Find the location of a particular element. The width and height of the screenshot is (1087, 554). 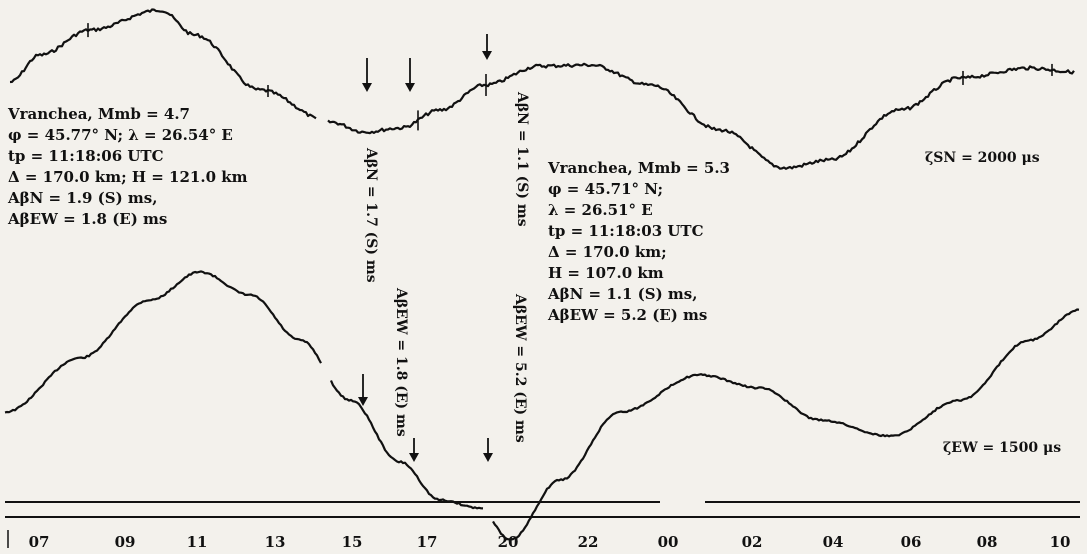

arrow-label-ew-1: AβEW = 1.8 (E) ms is located at coordinates (401, 362).